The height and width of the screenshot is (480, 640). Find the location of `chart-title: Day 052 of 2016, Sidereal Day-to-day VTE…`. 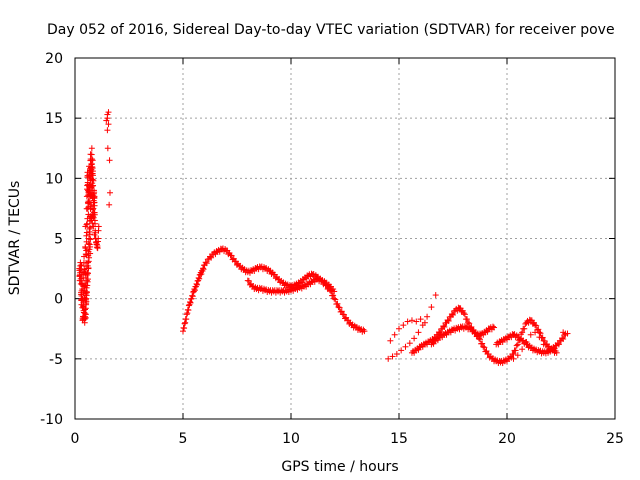

chart-title: Day 052 of 2016, Sidereal Day-to-day VTE… is located at coordinates (331, 30).